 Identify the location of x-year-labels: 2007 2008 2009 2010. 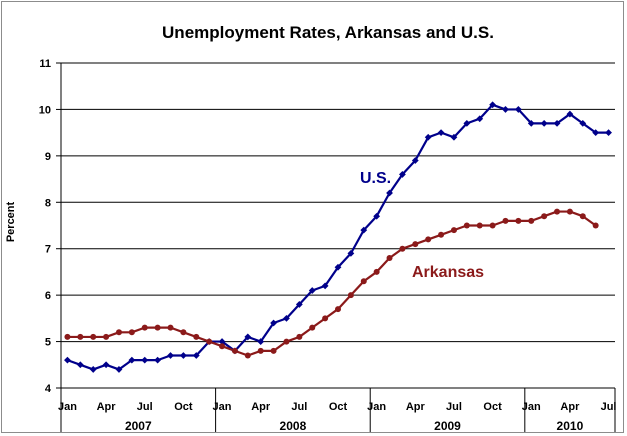
(354, 426).